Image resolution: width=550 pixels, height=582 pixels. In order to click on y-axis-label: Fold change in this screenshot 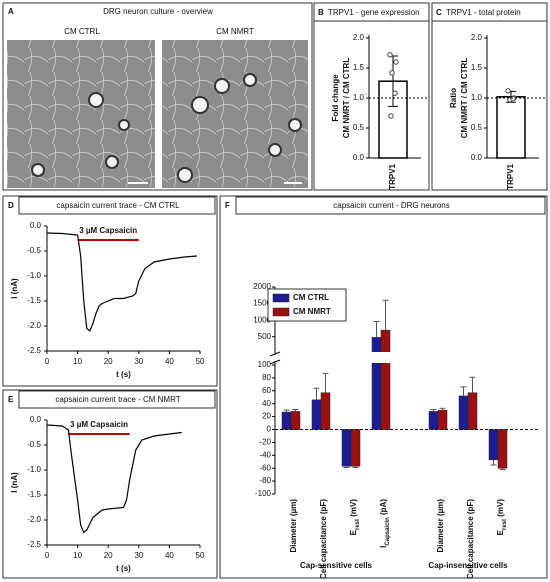, I will do `click(335, 98)`.